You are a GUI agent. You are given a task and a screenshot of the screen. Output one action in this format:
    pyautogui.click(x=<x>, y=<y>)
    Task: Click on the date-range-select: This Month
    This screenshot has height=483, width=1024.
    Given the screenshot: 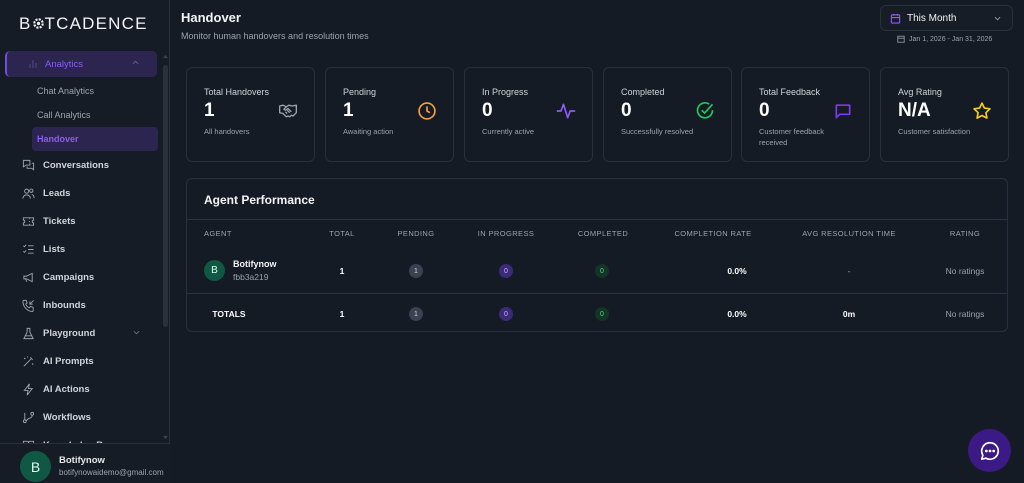 What is the action you would take?
    pyautogui.click(x=946, y=18)
    